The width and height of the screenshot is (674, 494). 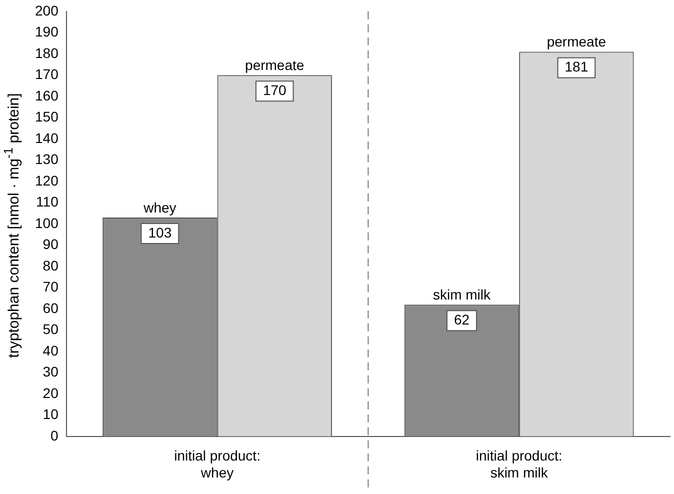 I want to click on data-label: 103, so click(x=160, y=232).